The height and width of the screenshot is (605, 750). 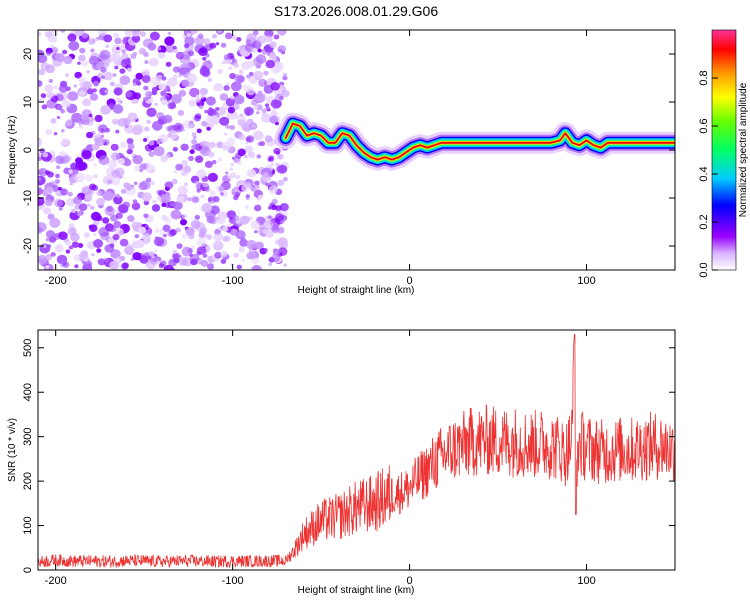 What do you see at coordinates (28, 525) in the screenshot?
I see `y-tick-label: 100` at bounding box center [28, 525].